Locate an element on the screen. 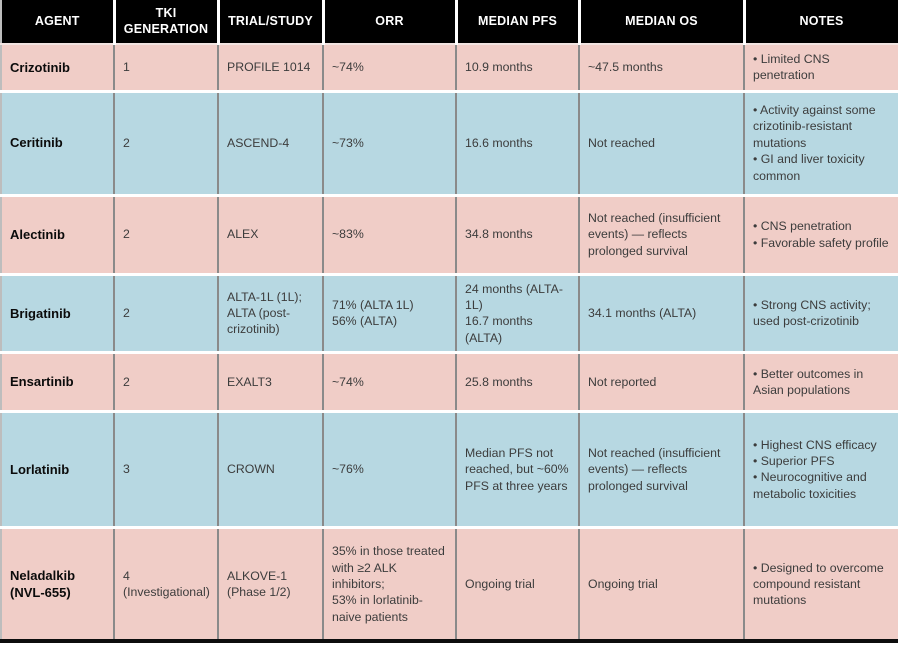 The height and width of the screenshot is (648, 898). cell-orr: ~76% is located at coordinates (390, 470).